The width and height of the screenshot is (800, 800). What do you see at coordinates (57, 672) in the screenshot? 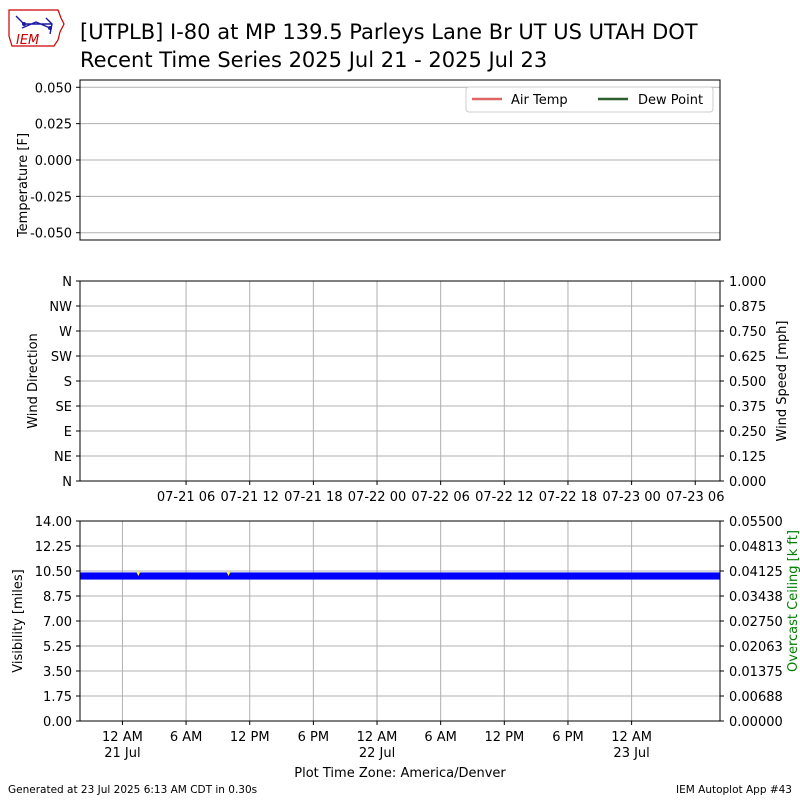
I see `vis-ytick-label: 3.50` at bounding box center [57, 672].